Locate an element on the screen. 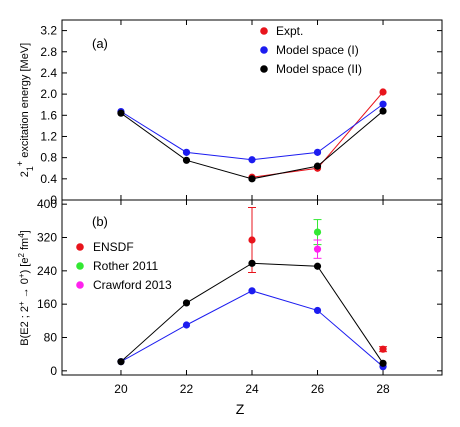 The width and height of the screenshot is (460, 427). panel-b-label: (b) is located at coordinates (100, 221).